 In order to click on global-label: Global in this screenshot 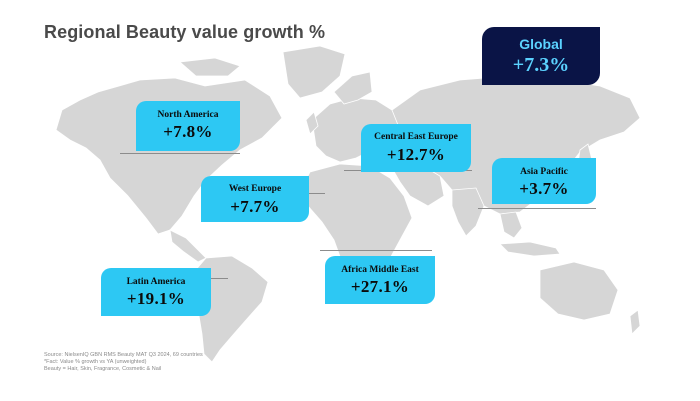, I will do `click(541, 44)`.